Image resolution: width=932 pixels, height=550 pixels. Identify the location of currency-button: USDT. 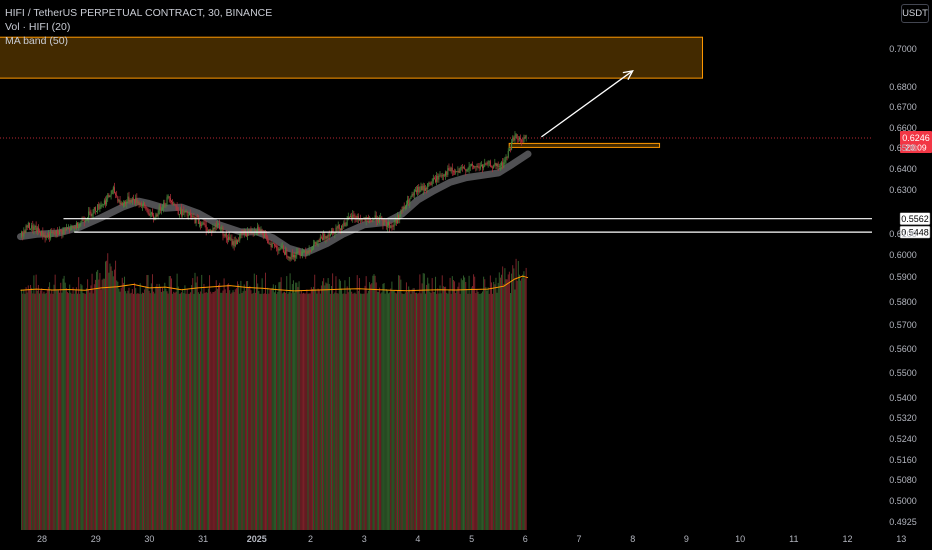
(915, 13).